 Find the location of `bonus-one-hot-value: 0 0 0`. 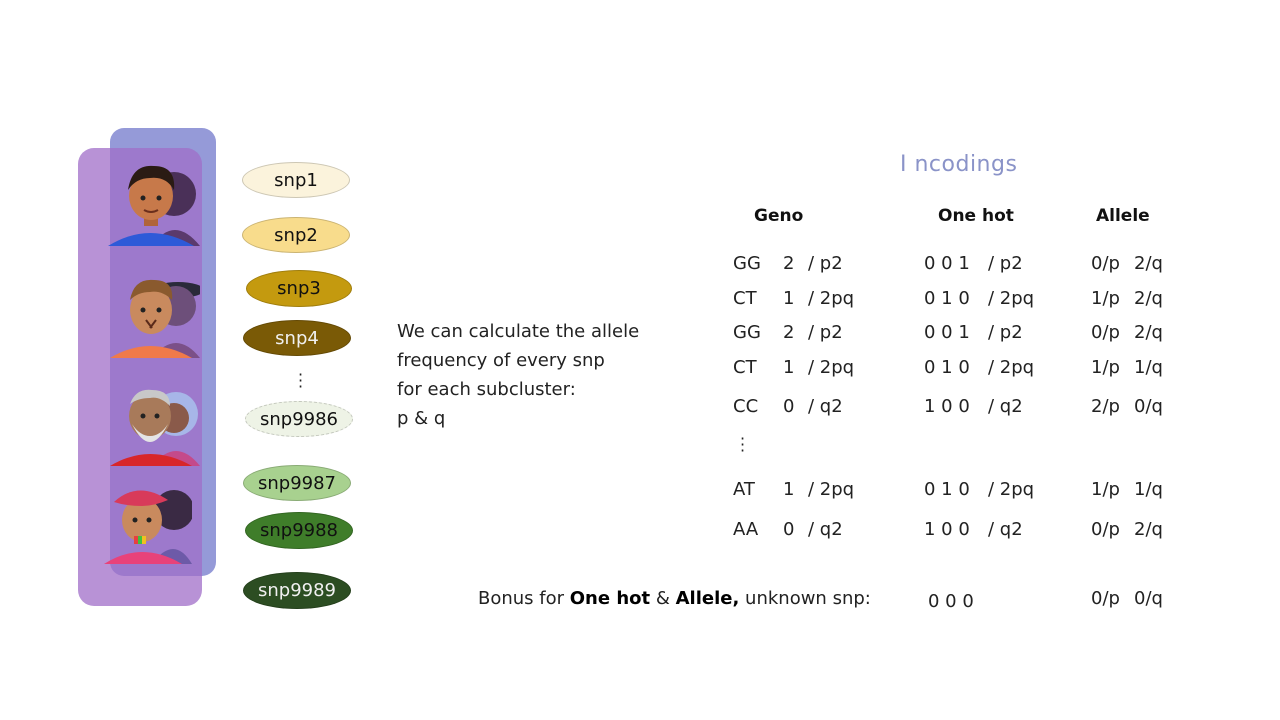

bonus-one-hot-value: 0 0 0 is located at coordinates (951, 601).